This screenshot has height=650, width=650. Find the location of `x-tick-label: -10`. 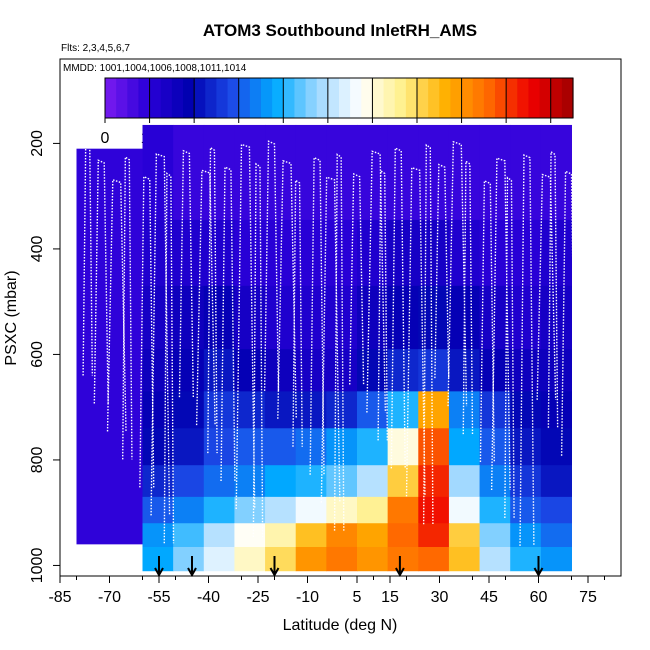

x-tick-label: -10 is located at coordinates (307, 597).